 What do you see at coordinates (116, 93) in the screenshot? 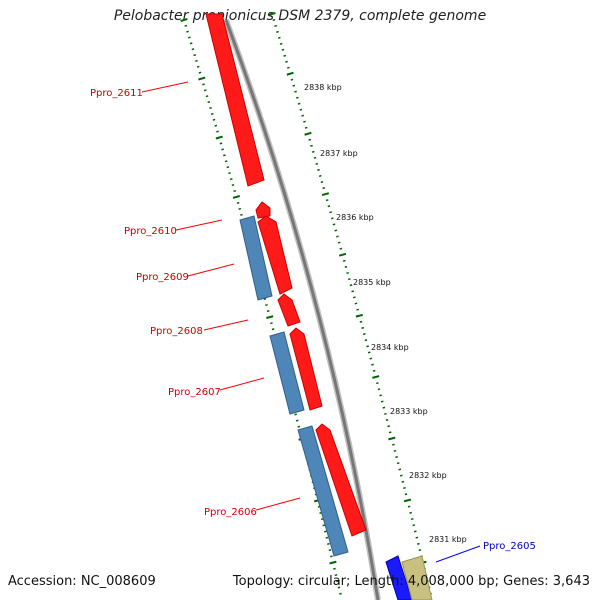
I see `gene-label-ppro-2611: Ppro_2611` at bounding box center [116, 93].